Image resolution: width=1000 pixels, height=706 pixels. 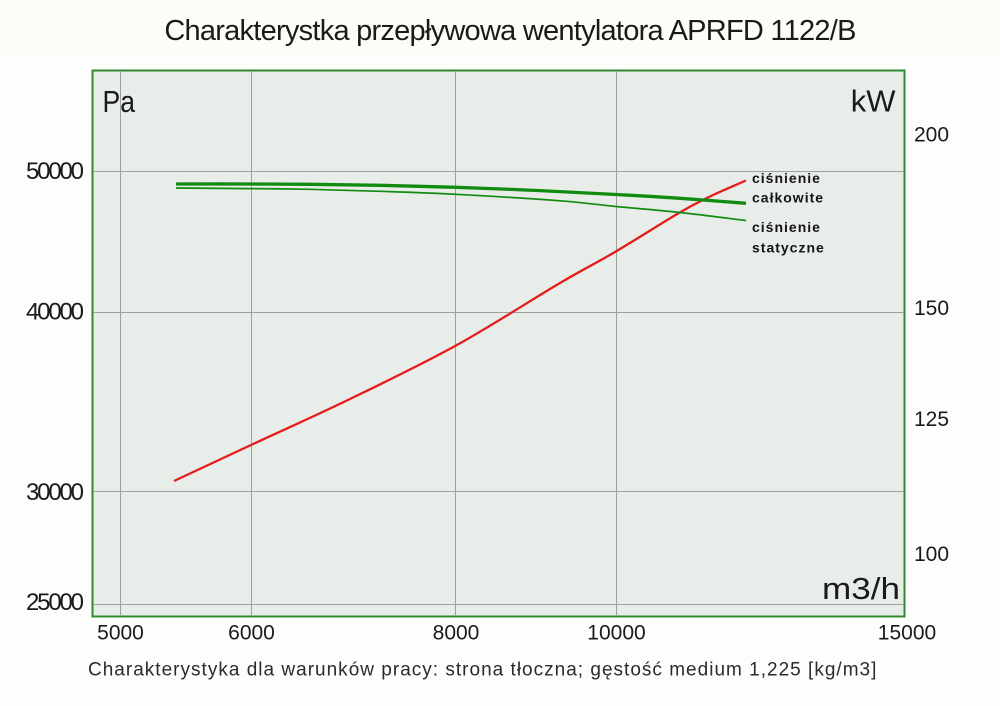 I want to click on svg-text: statyczne, so click(x=788, y=248).